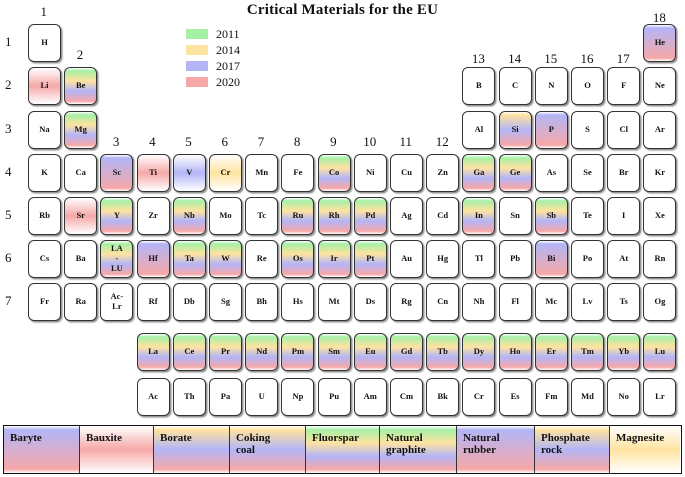 The image size is (685, 477). Describe the element at coordinates (660, 259) in the screenshot. I see `element-rn: Rn` at that location.